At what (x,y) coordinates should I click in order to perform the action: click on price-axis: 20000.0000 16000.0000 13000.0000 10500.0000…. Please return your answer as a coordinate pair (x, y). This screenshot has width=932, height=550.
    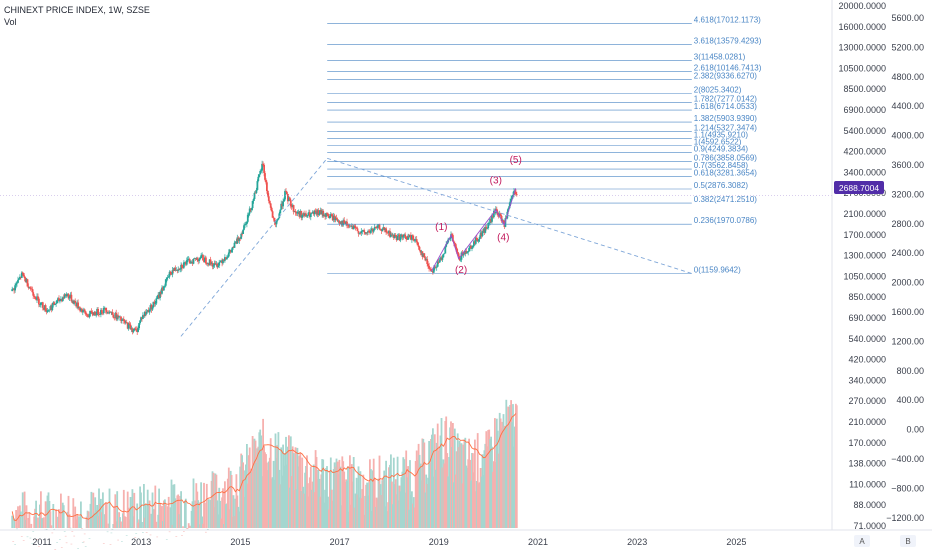
    Looking at the image, I should click on (862, 266).